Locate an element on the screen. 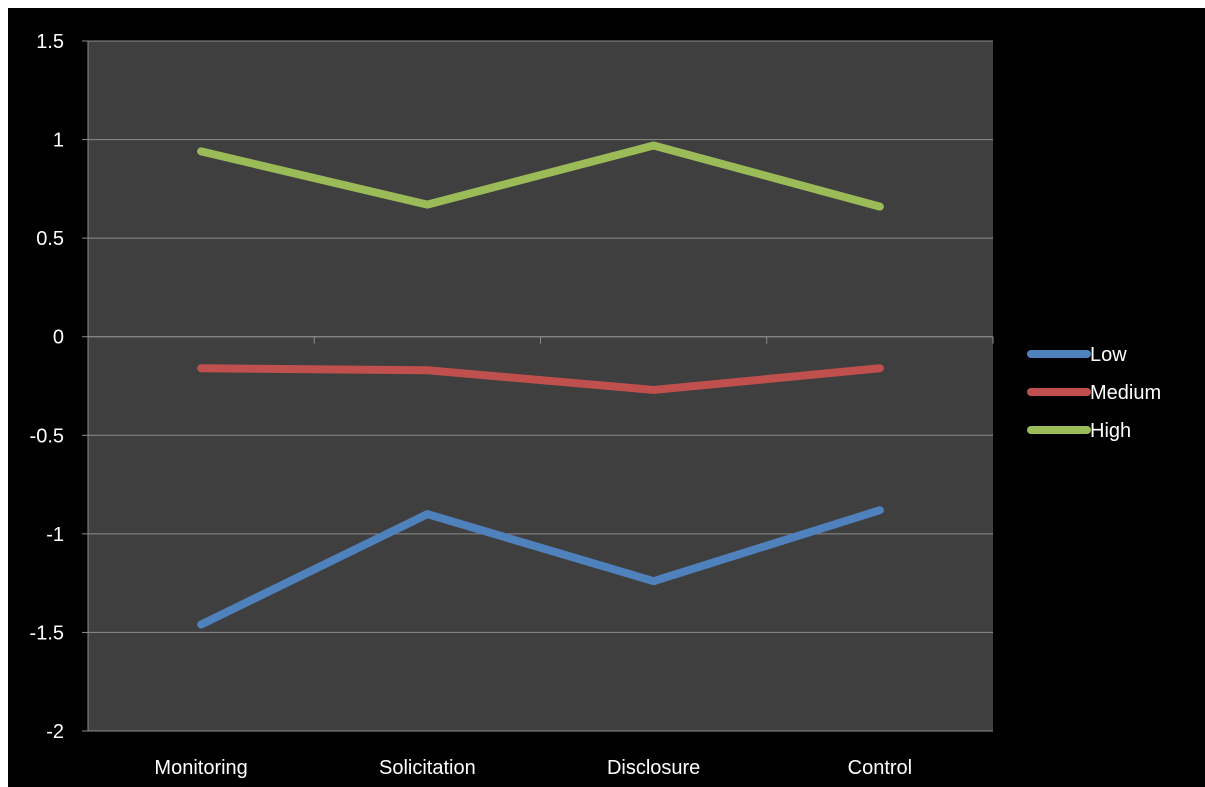 This screenshot has height=787, width=1205. y-tick-label: -1.5 is located at coordinates (47, 633).